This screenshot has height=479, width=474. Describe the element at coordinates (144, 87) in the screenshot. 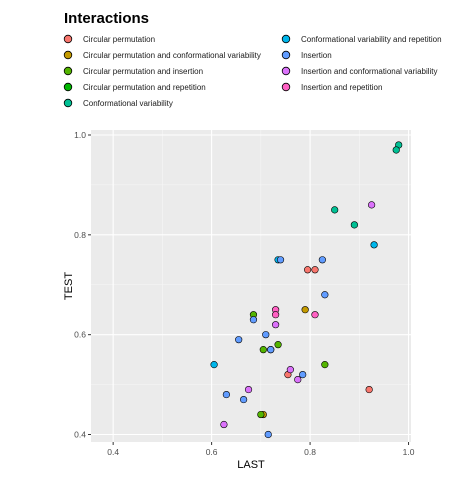

I see `legend-label: Circular permutation and repetition` at that location.